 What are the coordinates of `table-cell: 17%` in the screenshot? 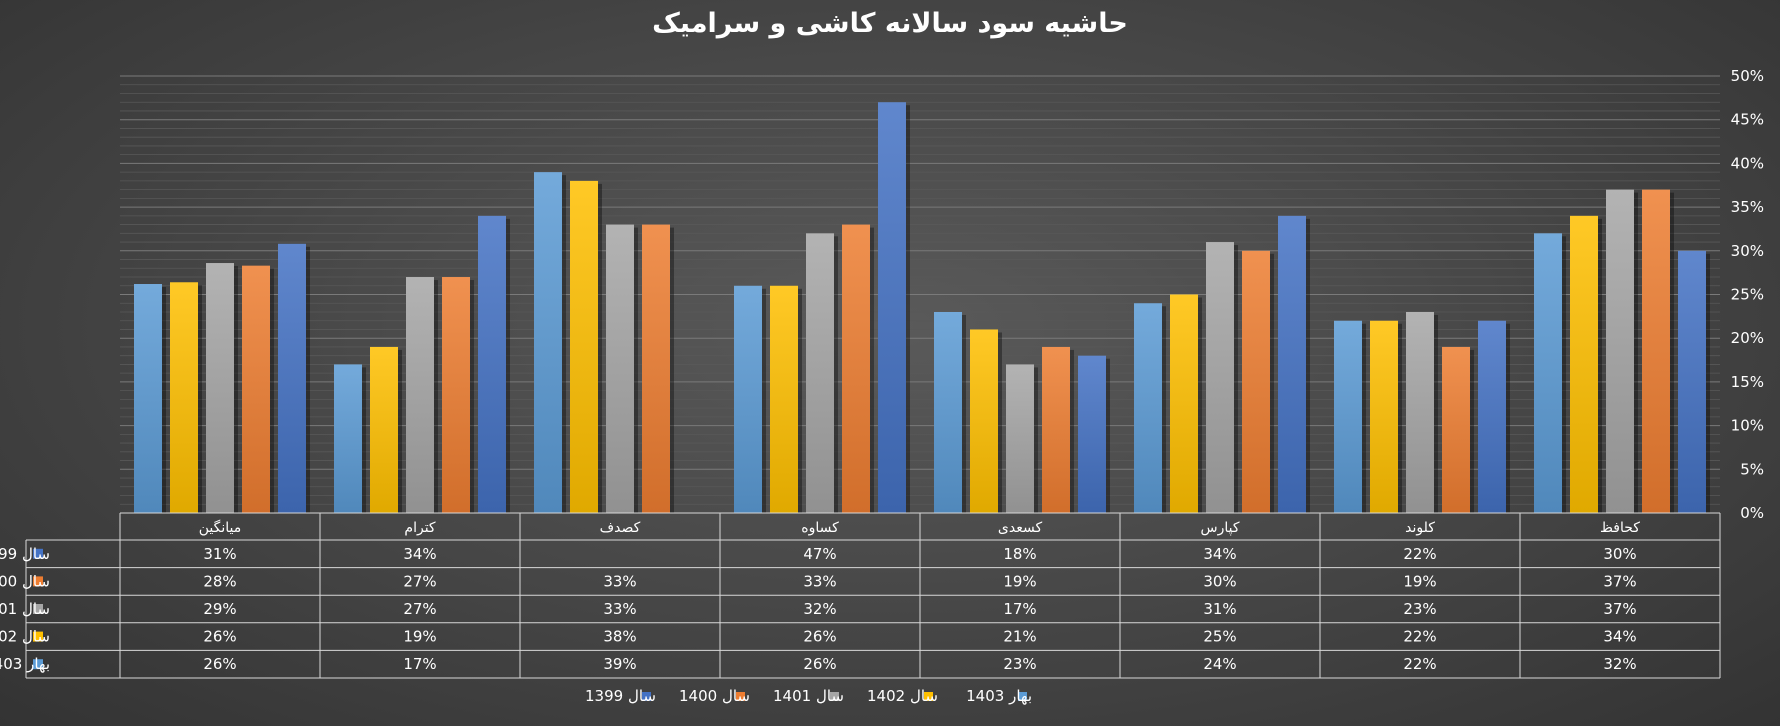 It's located at (1019, 609).